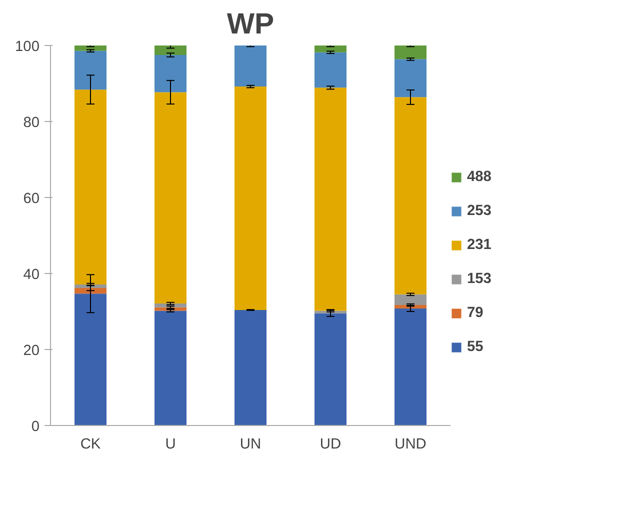 The width and height of the screenshot is (626, 529). What do you see at coordinates (479, 279) in the screenshot?
I see `legend-label: 153` at bounding box center [479, 279].